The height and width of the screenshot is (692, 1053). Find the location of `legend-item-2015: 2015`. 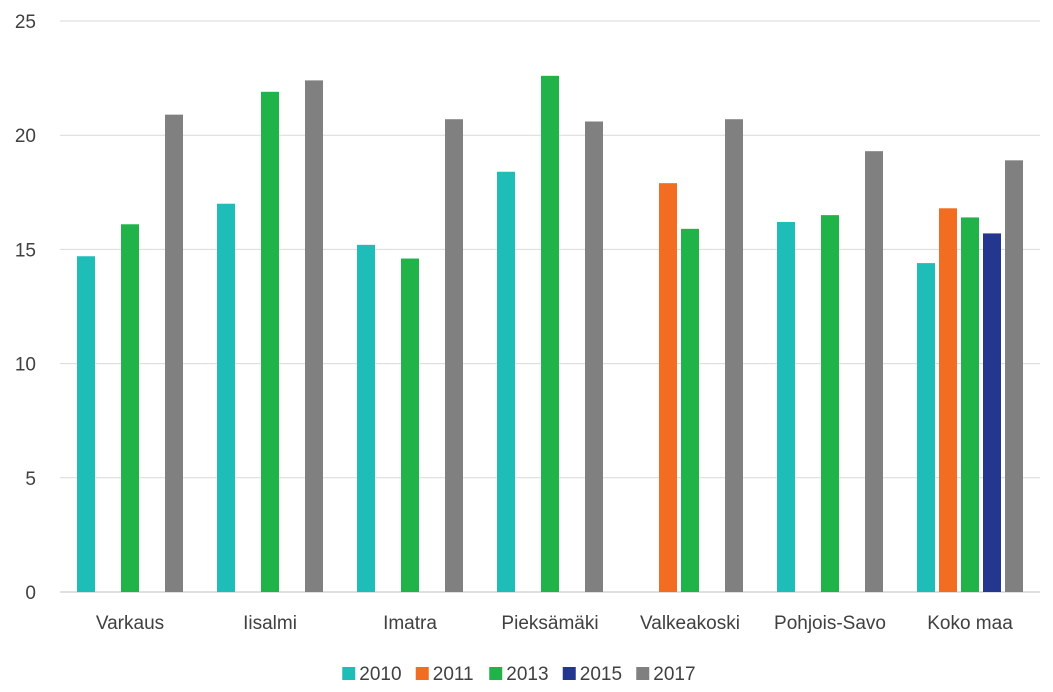

legend-item-2015: 2015 is located at coordinates (592, 674).